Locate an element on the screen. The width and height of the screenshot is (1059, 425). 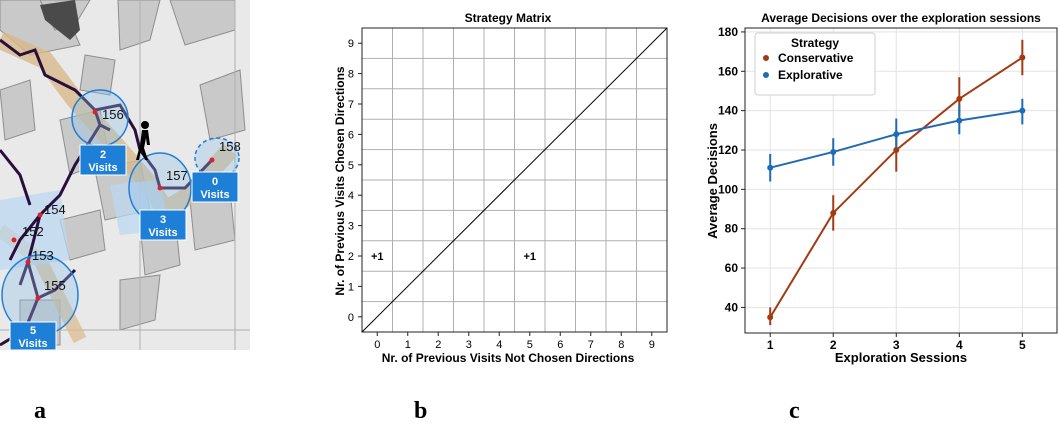
y-axis-label: Nr. of Previous Visits Chosen Directions is located at coordinates (340, 181).